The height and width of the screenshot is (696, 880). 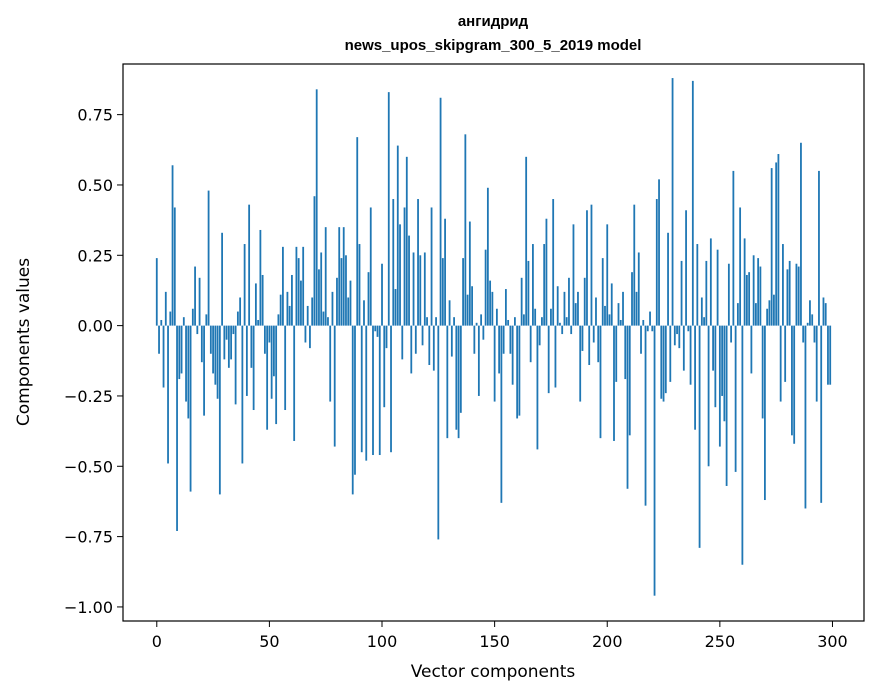 I want to click on chart-title: ангидрид, so click(x=493, y=21).